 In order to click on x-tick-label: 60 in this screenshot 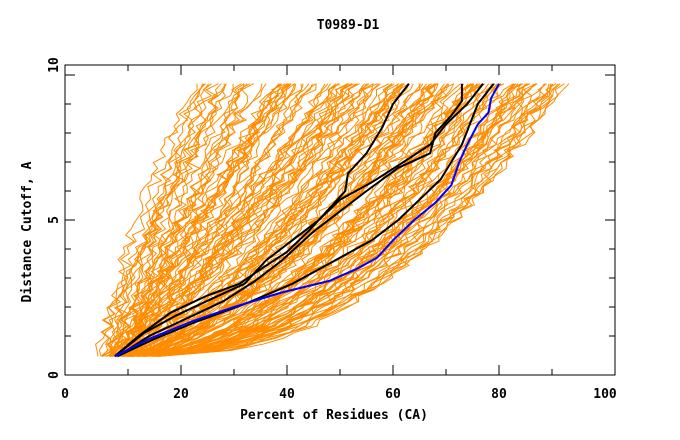, I will do `click(393, 394)`.